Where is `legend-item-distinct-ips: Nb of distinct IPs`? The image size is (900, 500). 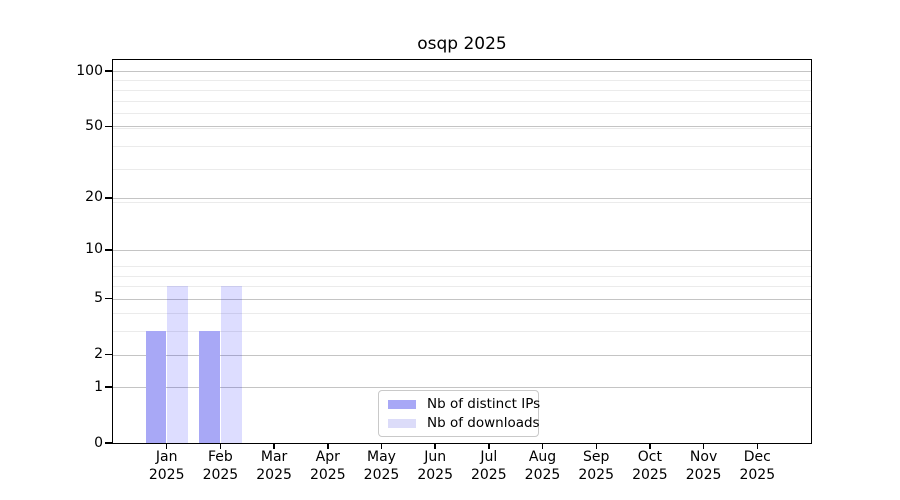
legend-item-distinct-ips: Nb of distinct IPs is located at coordinates (463, 404).